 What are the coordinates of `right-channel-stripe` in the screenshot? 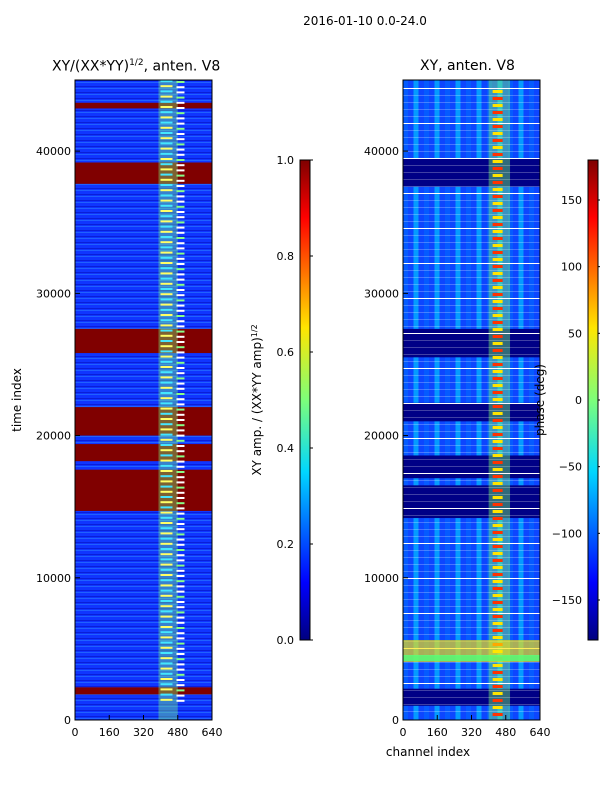 It's located at (479, 400).